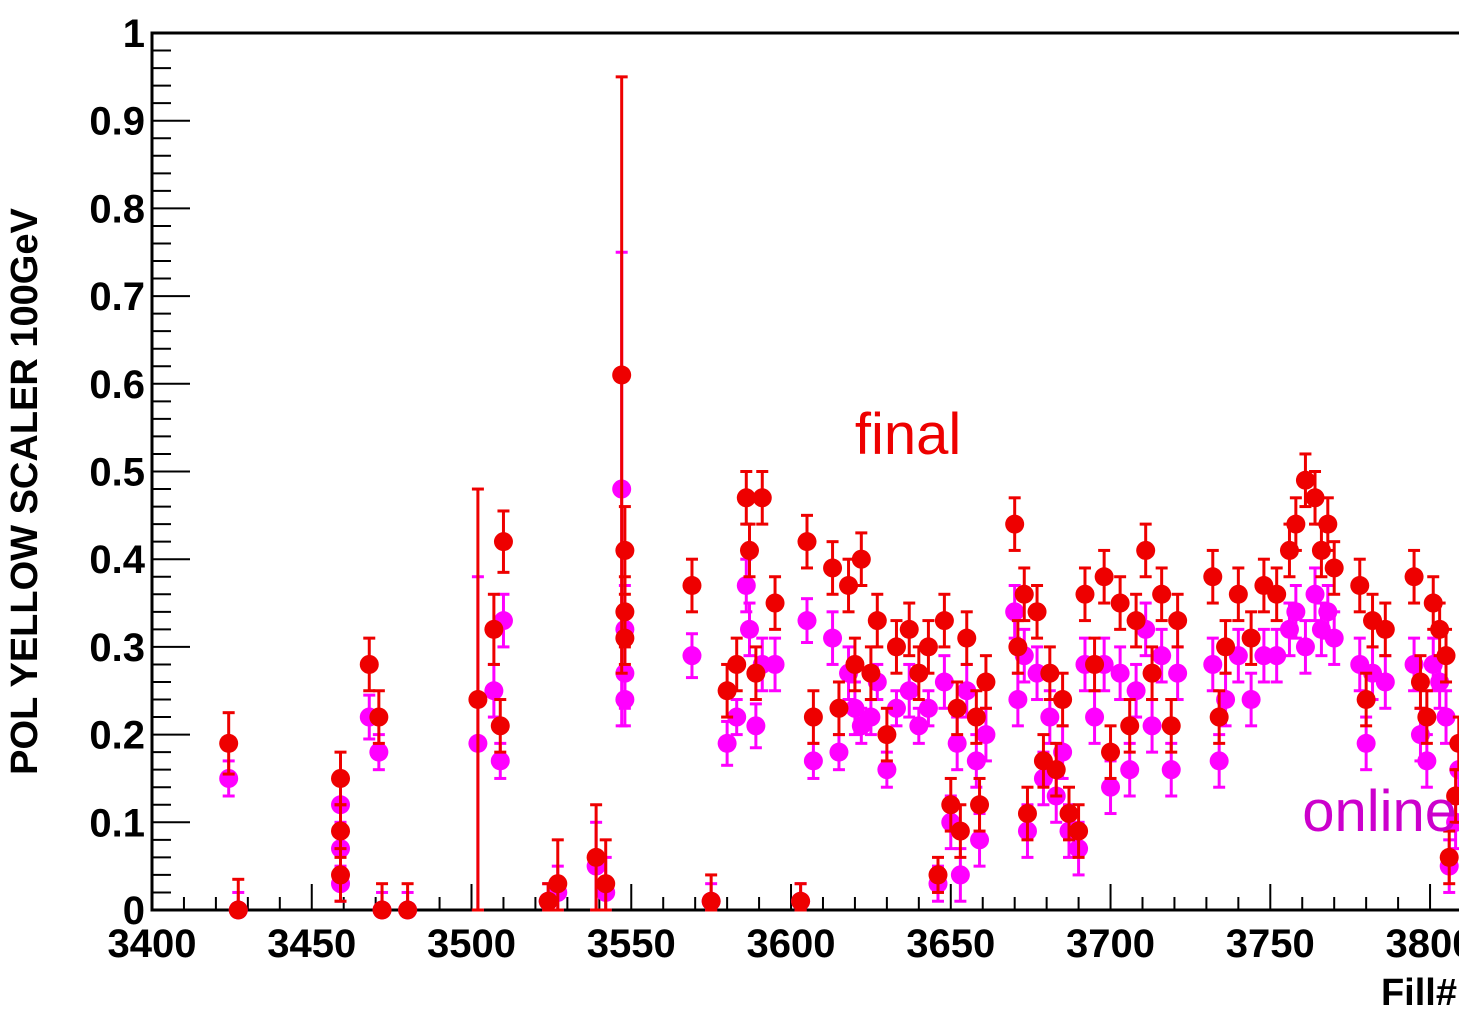 This screenshot has width=1459, height=1012. Describe the element at coordinates (950, 944) in the screenshot. I see `x-tick-label: 3650` at that location.